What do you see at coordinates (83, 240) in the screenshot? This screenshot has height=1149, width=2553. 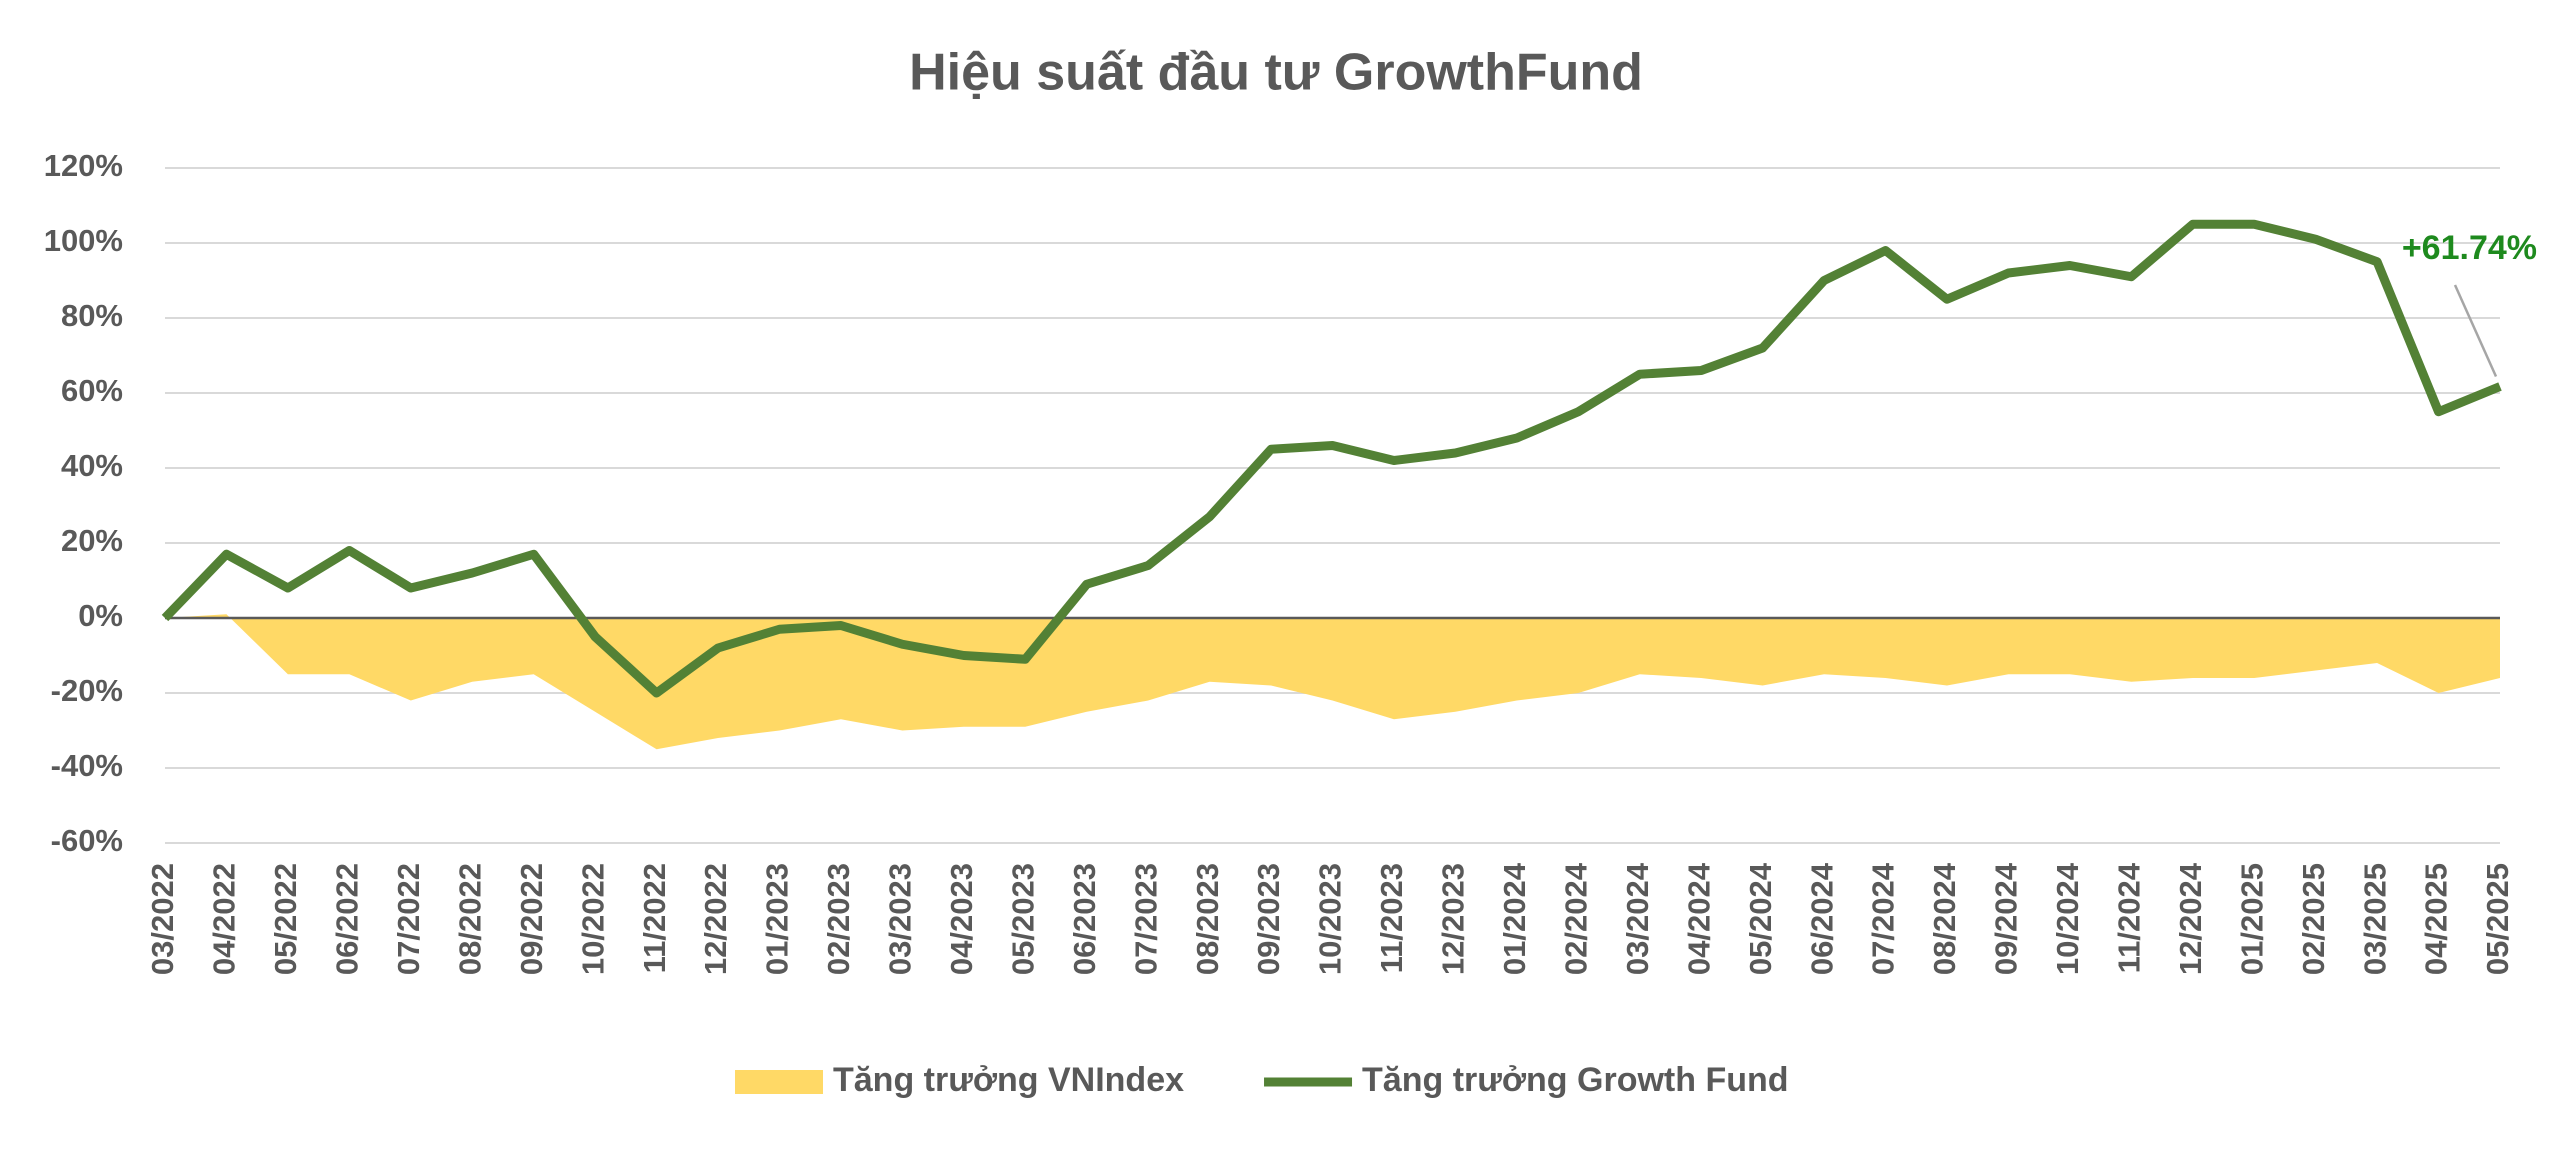 I see `y-tick-label: 100%` at bounding box center [83, 240].